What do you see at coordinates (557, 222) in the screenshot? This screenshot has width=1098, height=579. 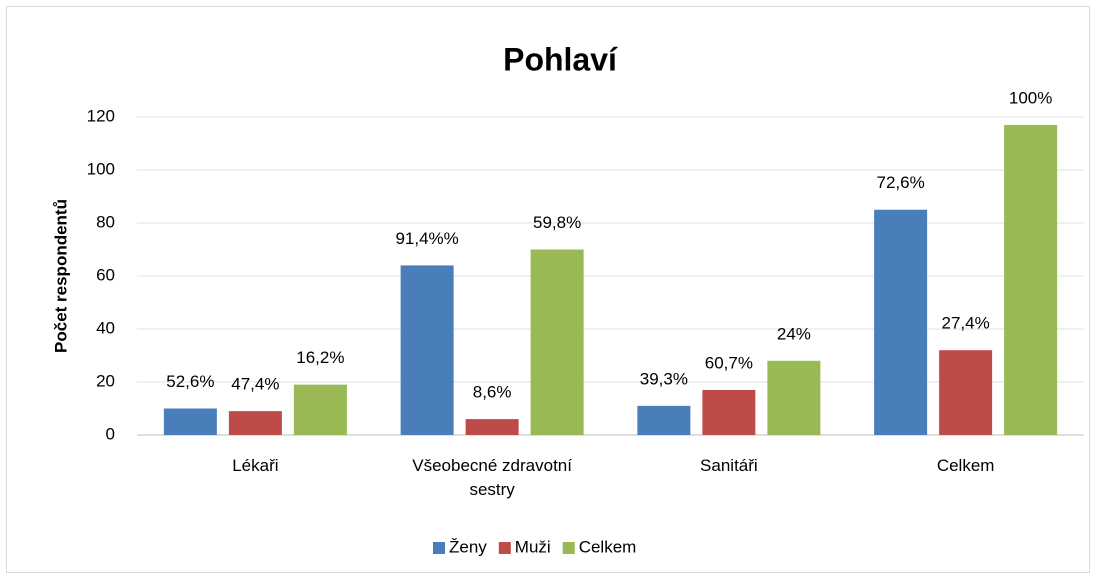 I see `data-label: 59,8%` at bounding box center [557, 222].